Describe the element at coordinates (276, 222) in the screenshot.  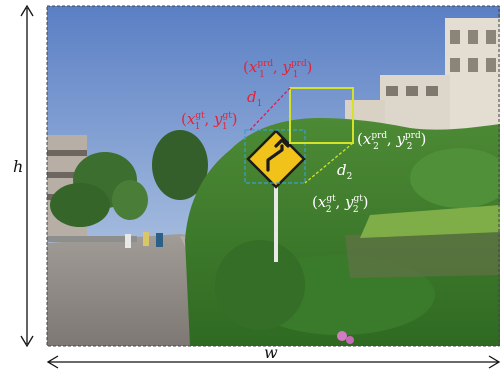
I see `sign-pole` at that location.